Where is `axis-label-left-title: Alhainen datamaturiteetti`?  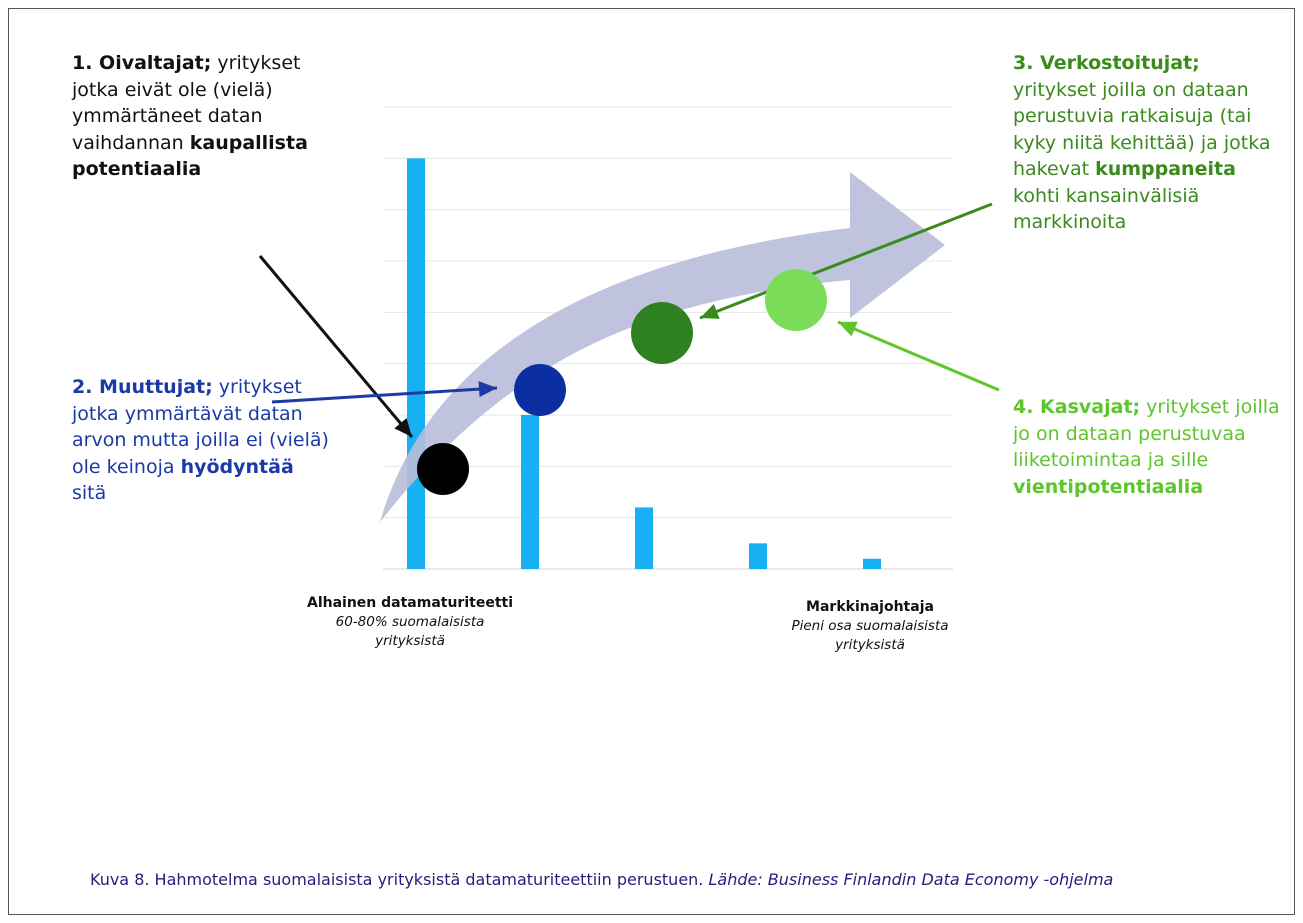
axis-label-left-title: Alhainen datamaturiteetti is located at coordinates (410, 603).